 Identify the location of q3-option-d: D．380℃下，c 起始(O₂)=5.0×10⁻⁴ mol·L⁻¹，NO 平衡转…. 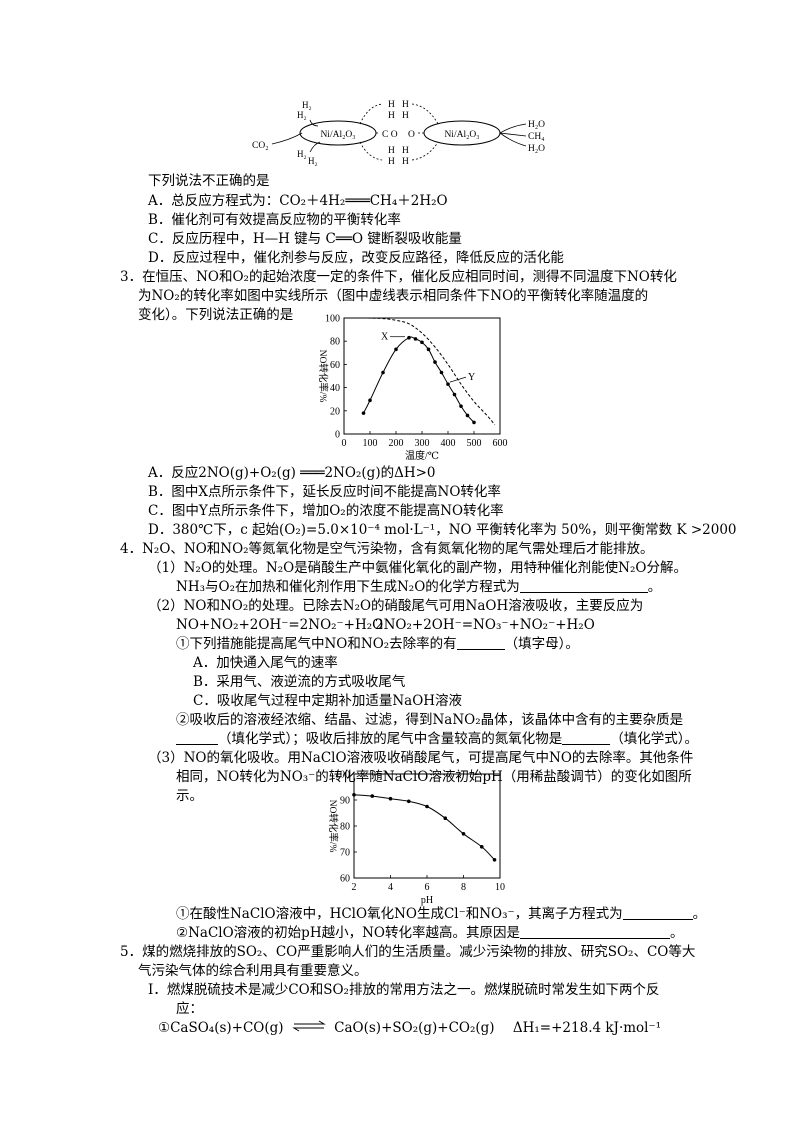
(442, 530).